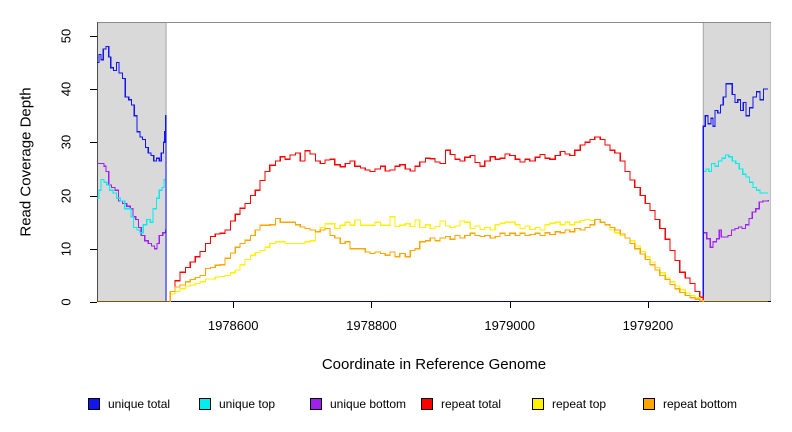 The width and height of the screenshot is (792, 432). I want to click on legend-label: repeat top, so click(579, 404).